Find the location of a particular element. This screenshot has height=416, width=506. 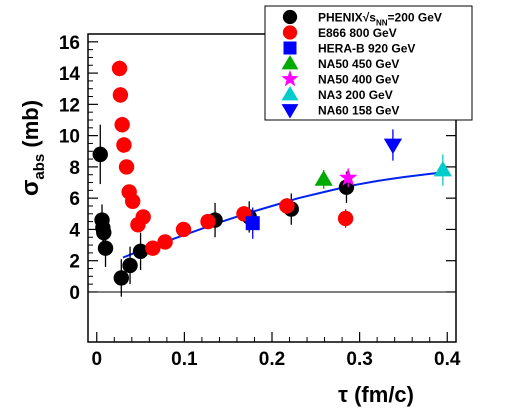

y-tick-label: 14 is located at coordinates (70, 74).